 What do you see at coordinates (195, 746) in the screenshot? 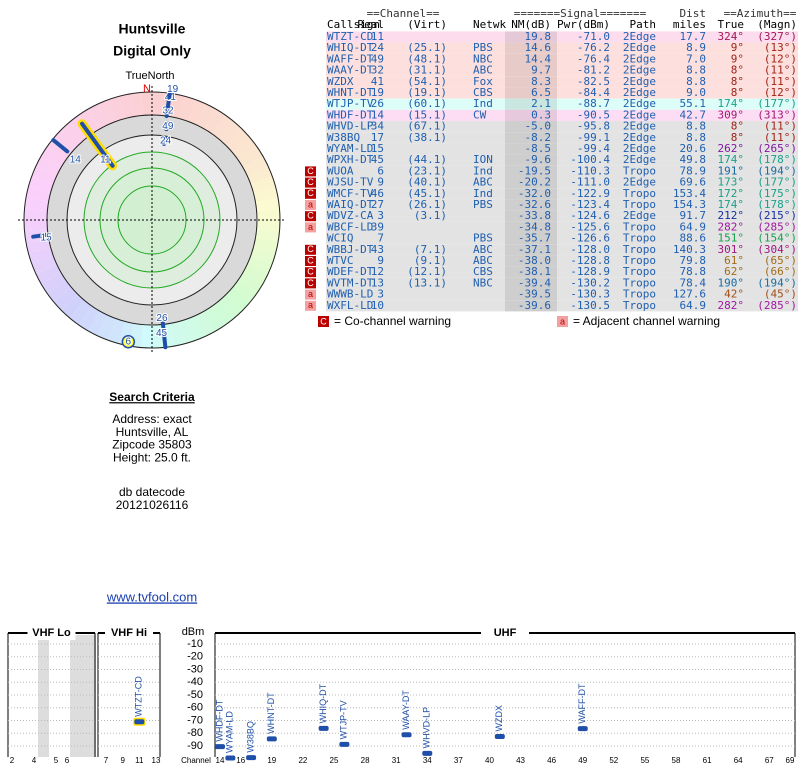
I see `y-tick-label: -90` at bounding box center [195, 746].